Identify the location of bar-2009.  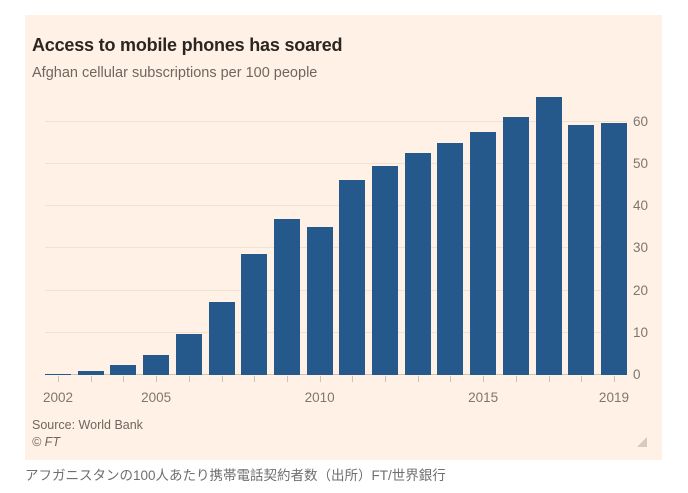
(286, 296).